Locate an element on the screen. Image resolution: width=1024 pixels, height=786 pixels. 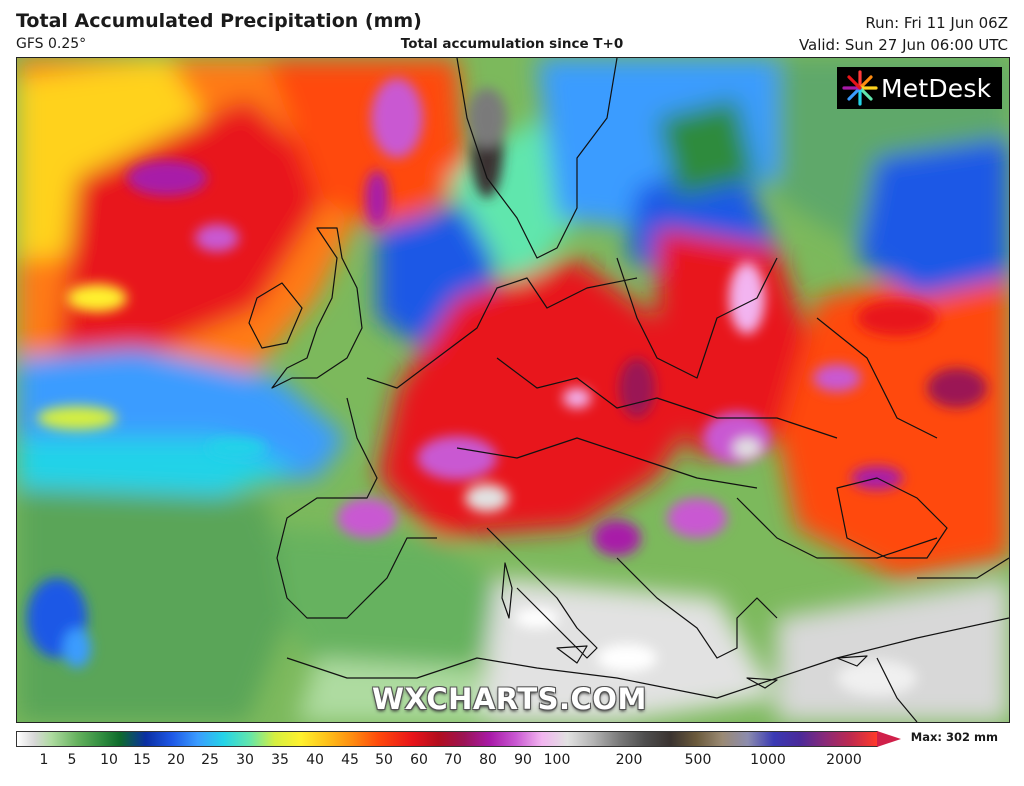
scale-tick-label: 40 is located at coordinates (315, 760).